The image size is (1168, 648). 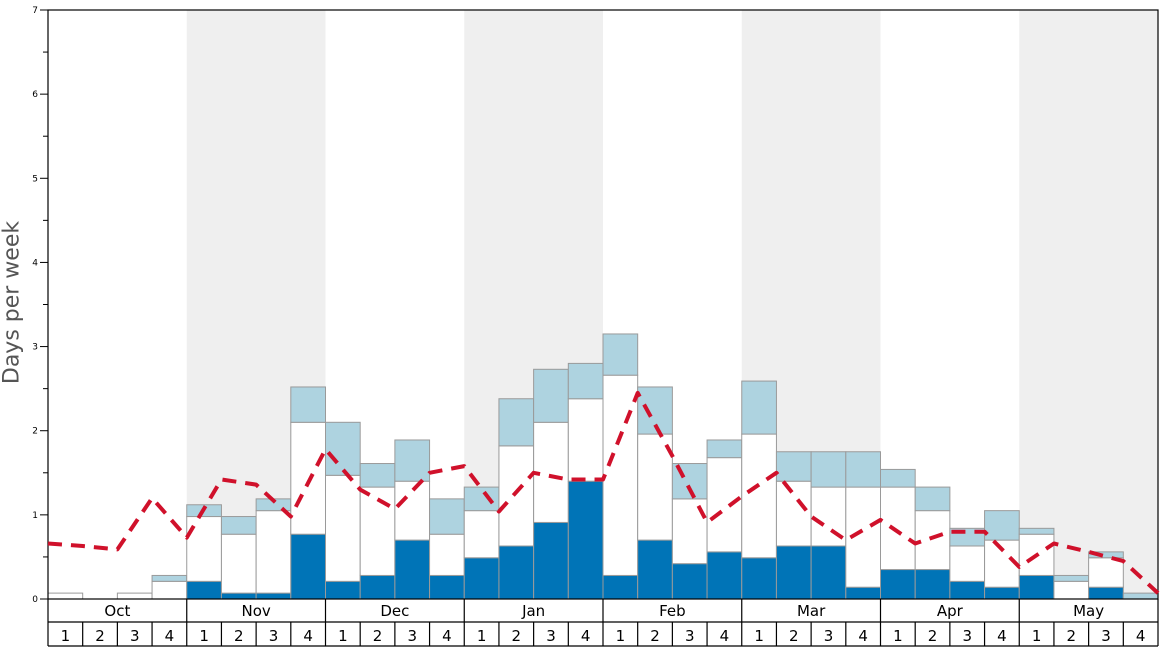 What do you see at coordinates (811, 611) in the screenshot?
I see `month-label-mar: Mar` at bounding box center [811, 611].